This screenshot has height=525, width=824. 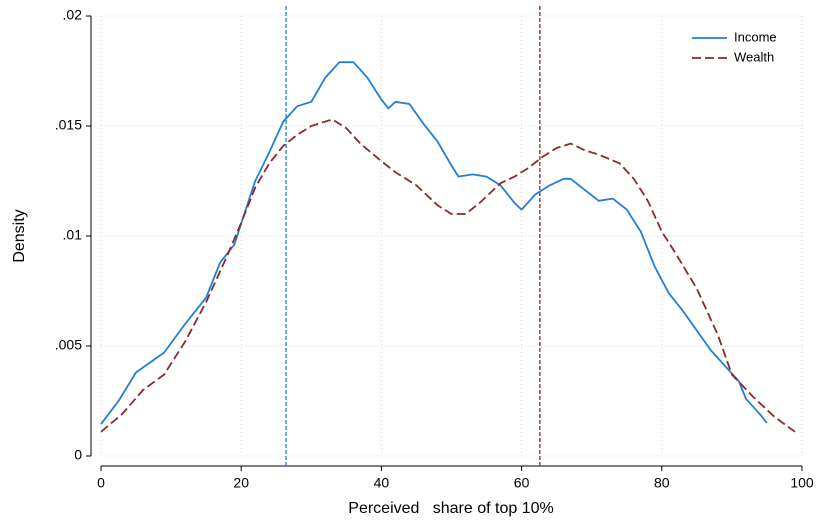 What do you see at coordinates (73, 235) in the screenshot?
I see `y-tick-label: .01` at bounding box center [73, 235].